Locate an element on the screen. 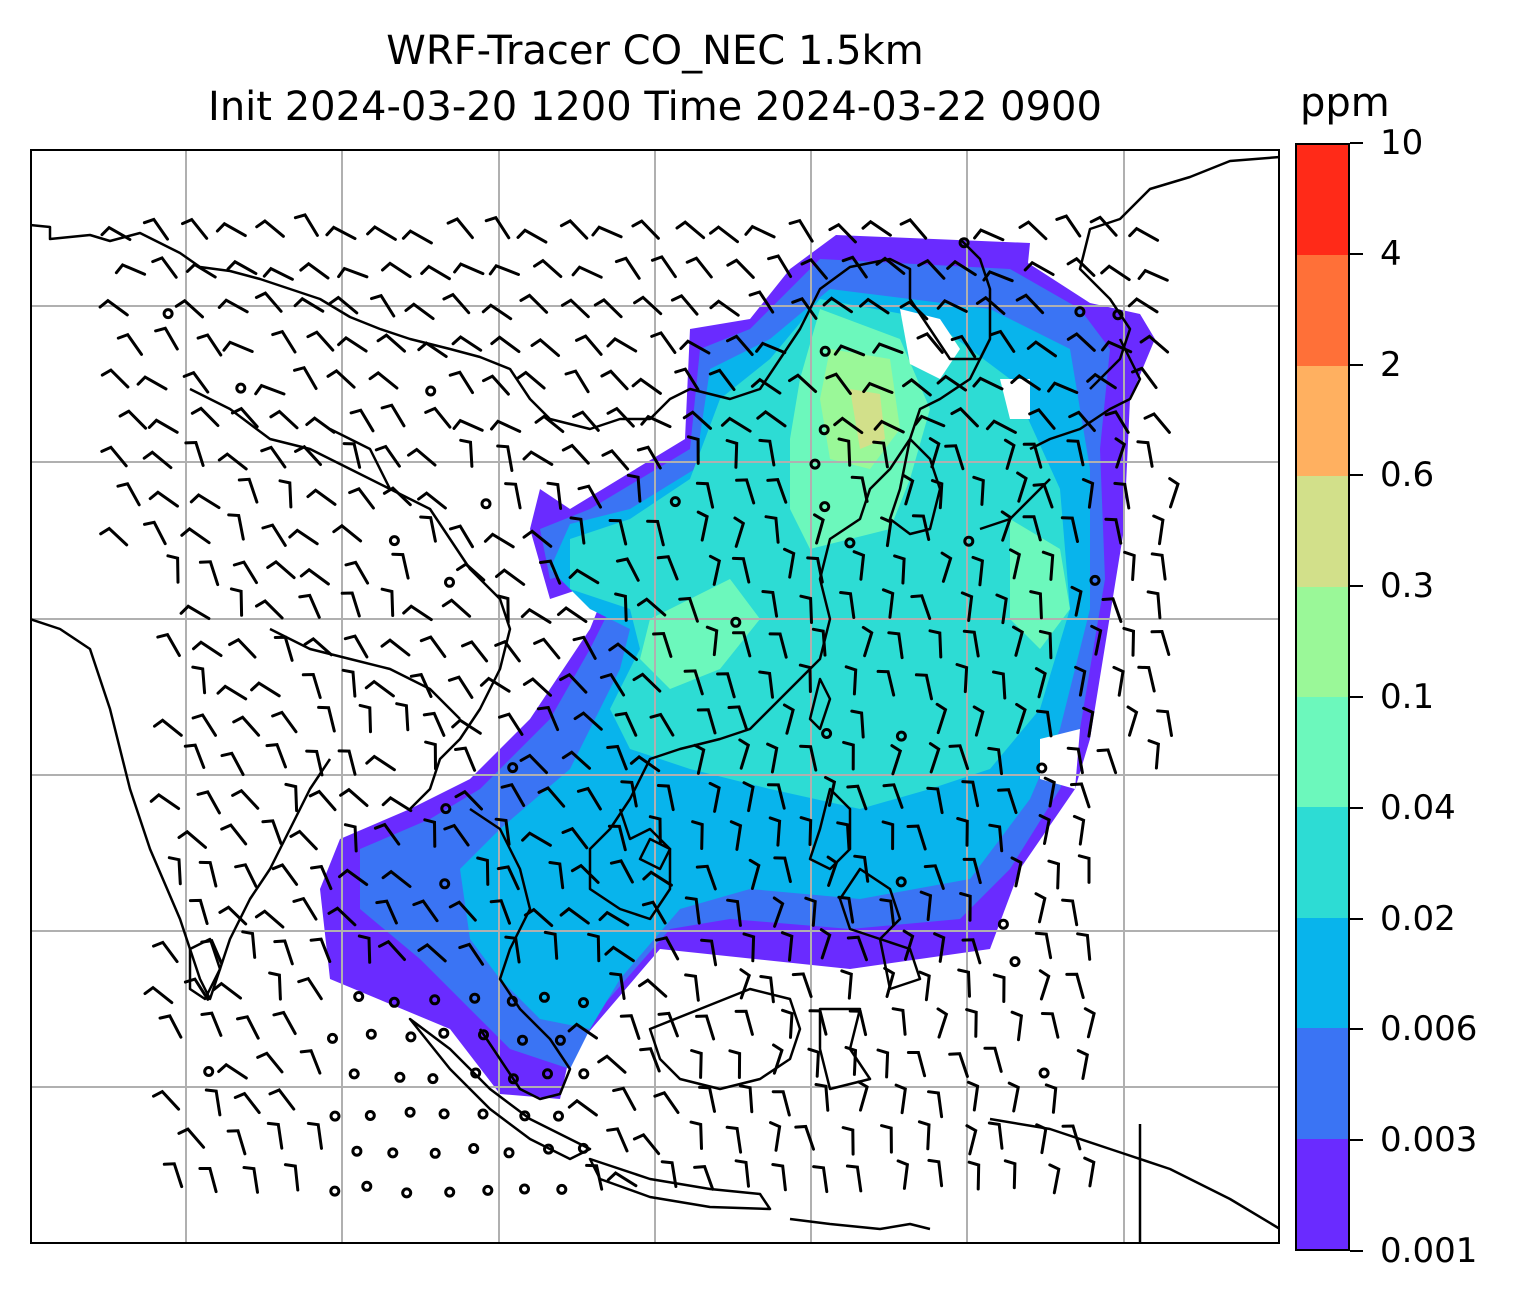  colorbar-band is located at coordinates (1322, 421).